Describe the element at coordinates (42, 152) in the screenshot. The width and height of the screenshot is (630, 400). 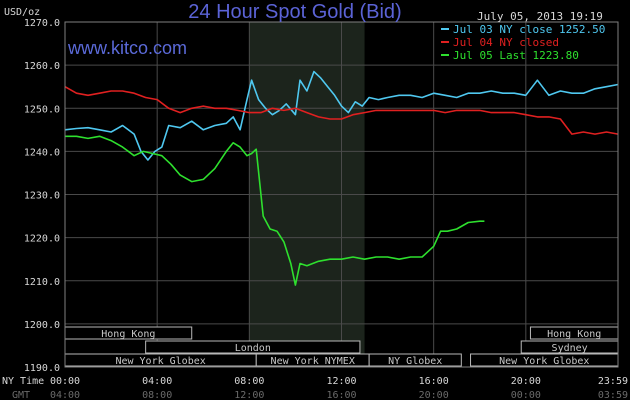
I see `y-tick-label-3: 1240.0` at that location.